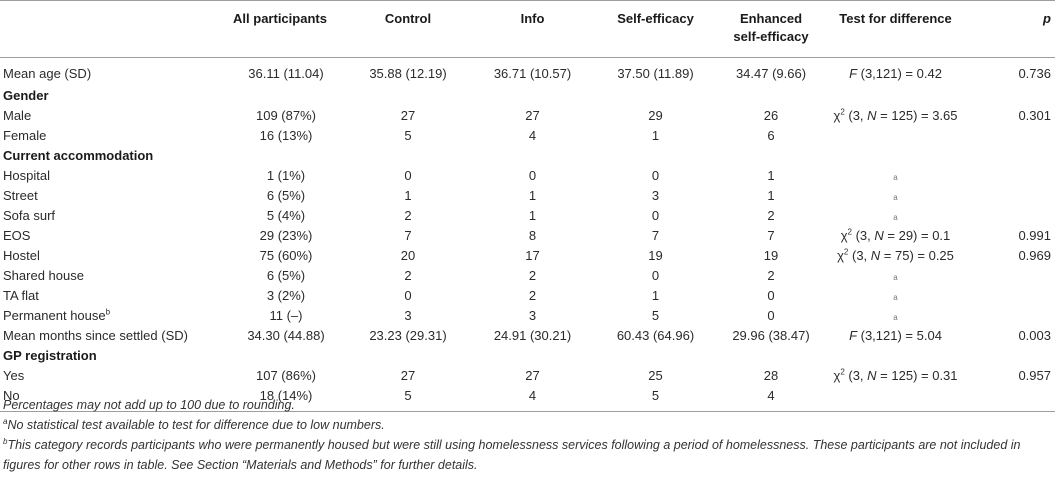 The height and width of the screenshot is (491, 1055). What do you see at coordinates (108, 312) in the screenshot?
I see `footnote-b-marker: b` at bounding box center [108, 312].